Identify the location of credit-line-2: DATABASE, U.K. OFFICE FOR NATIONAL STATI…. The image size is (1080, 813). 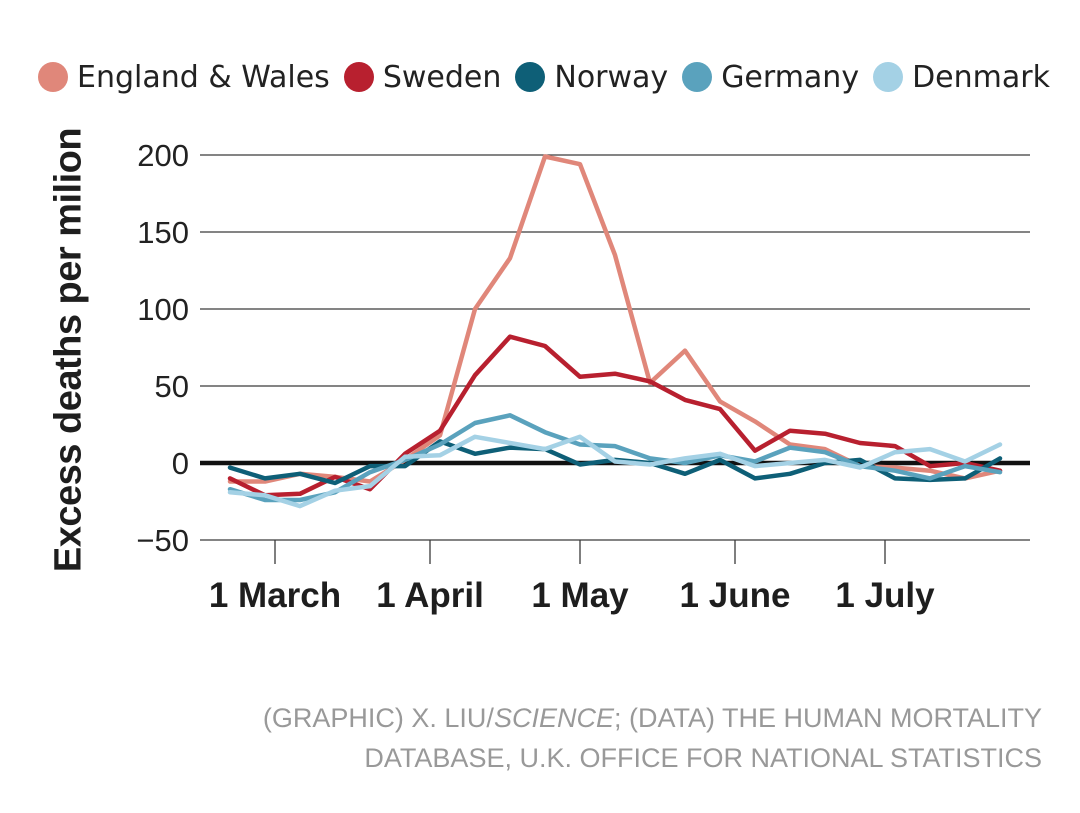
(703, 758).